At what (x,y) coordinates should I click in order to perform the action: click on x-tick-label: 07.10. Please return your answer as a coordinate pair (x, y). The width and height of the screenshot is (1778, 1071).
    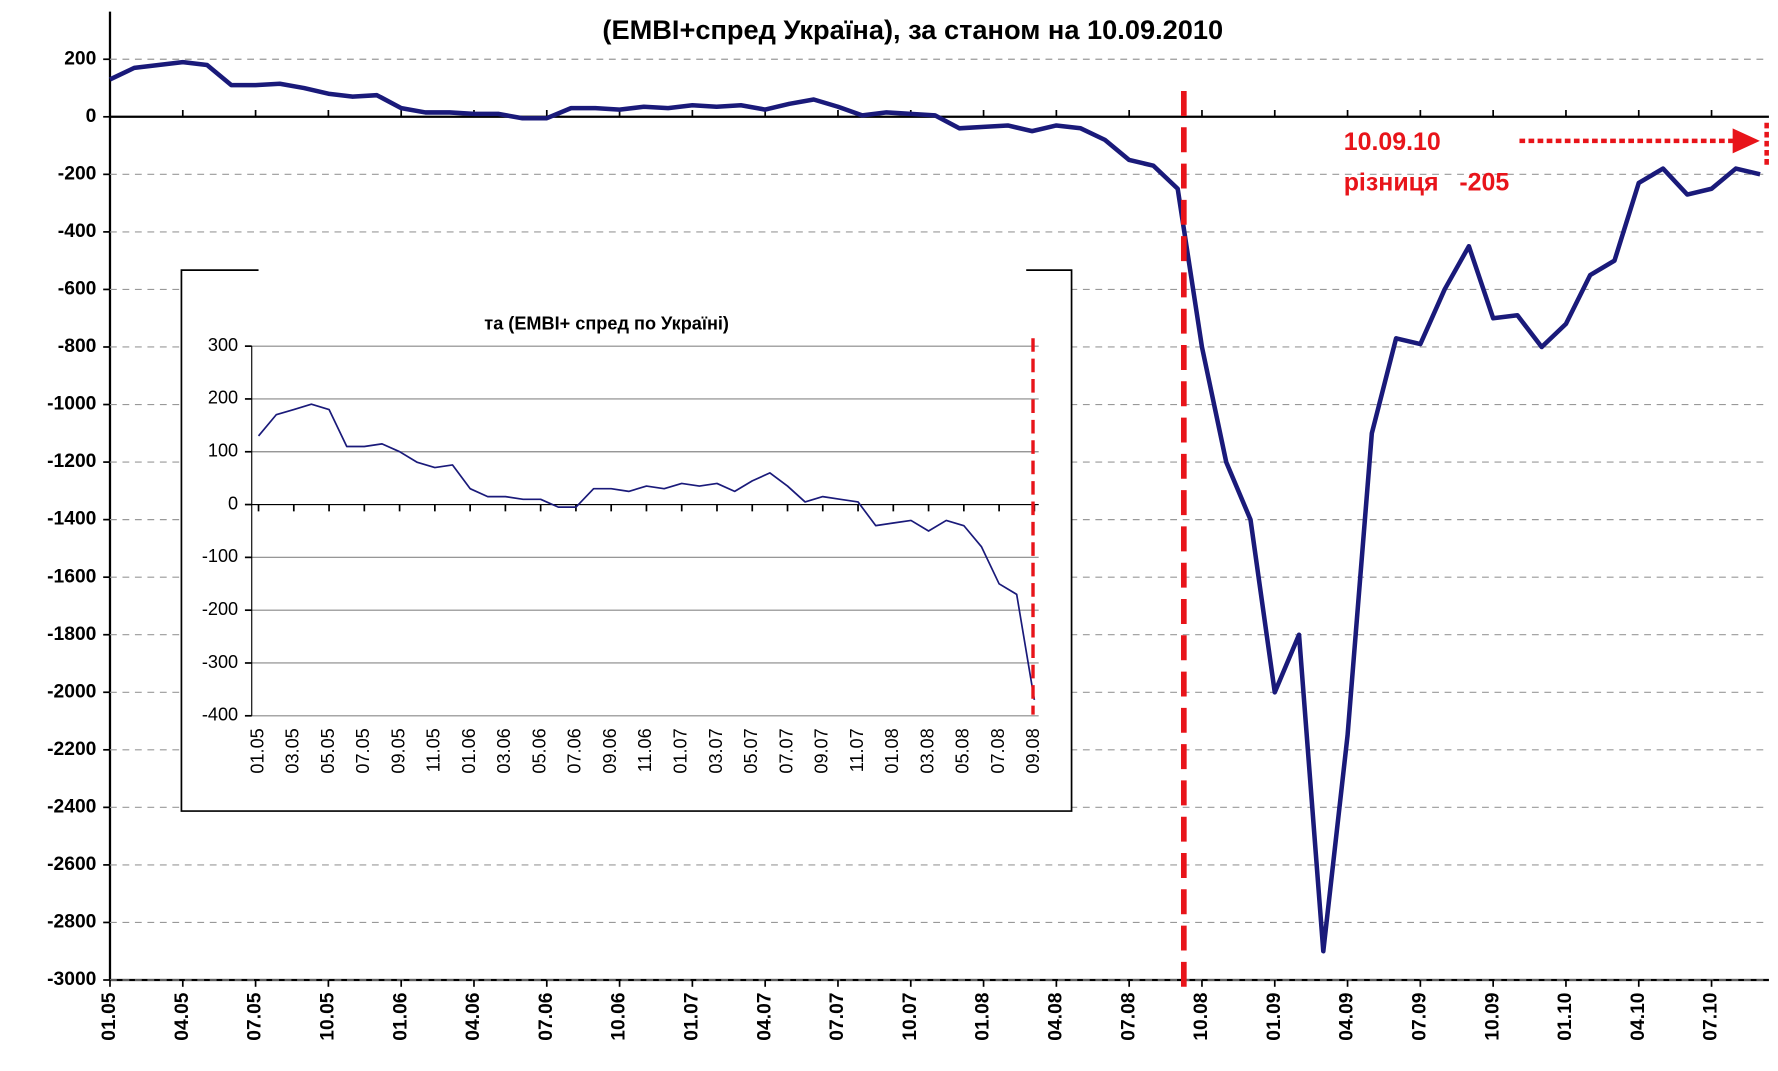
    Looking at the image, I should click on (1711, 1016).